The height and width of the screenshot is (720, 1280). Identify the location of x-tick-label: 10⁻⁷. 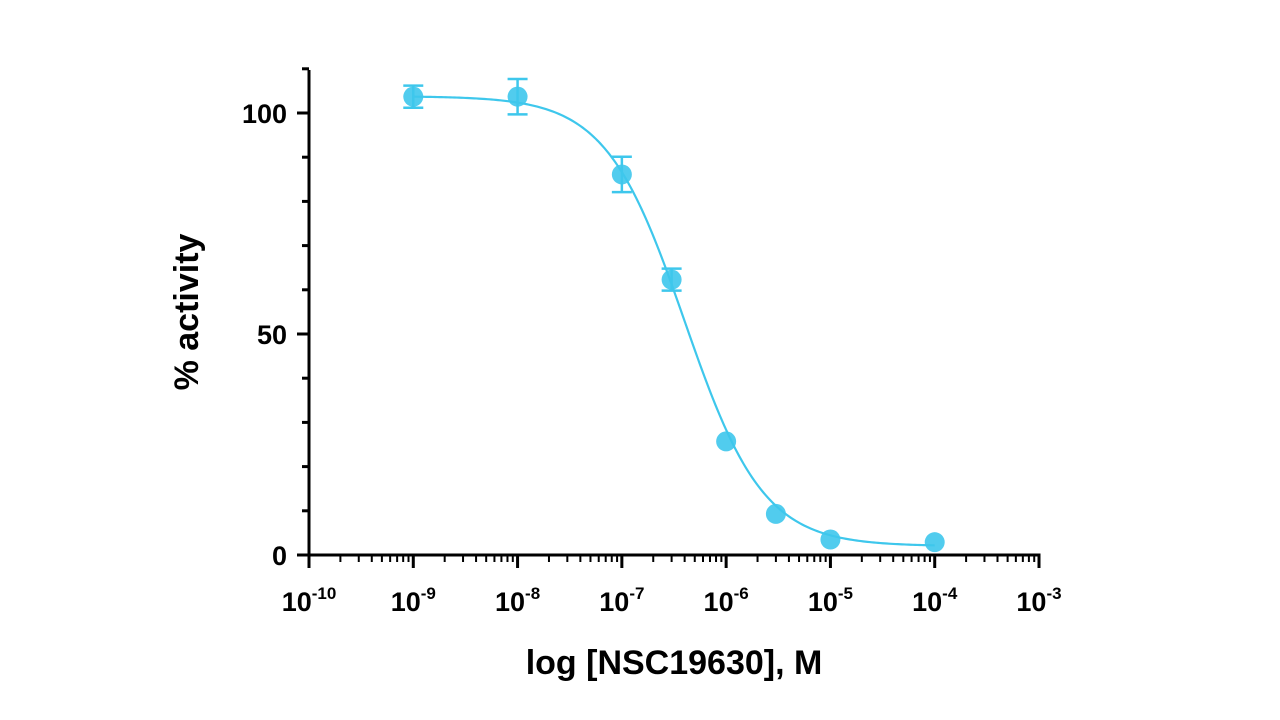
(621, 600).